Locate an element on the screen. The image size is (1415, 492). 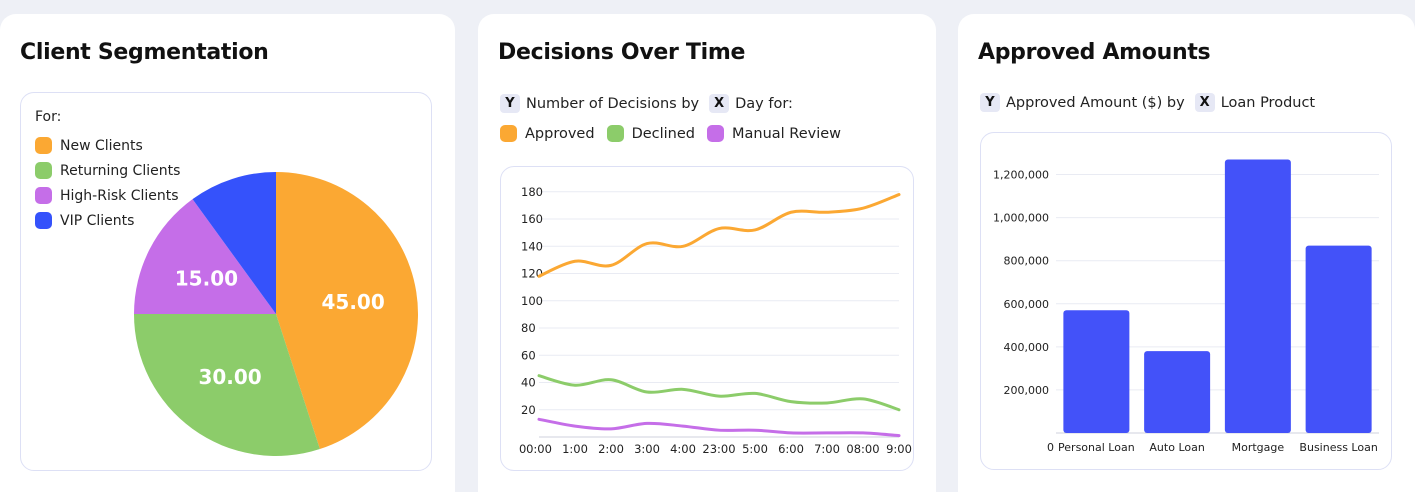
x-tick-label: Personal Loan is located at coordinates (1096, 447).